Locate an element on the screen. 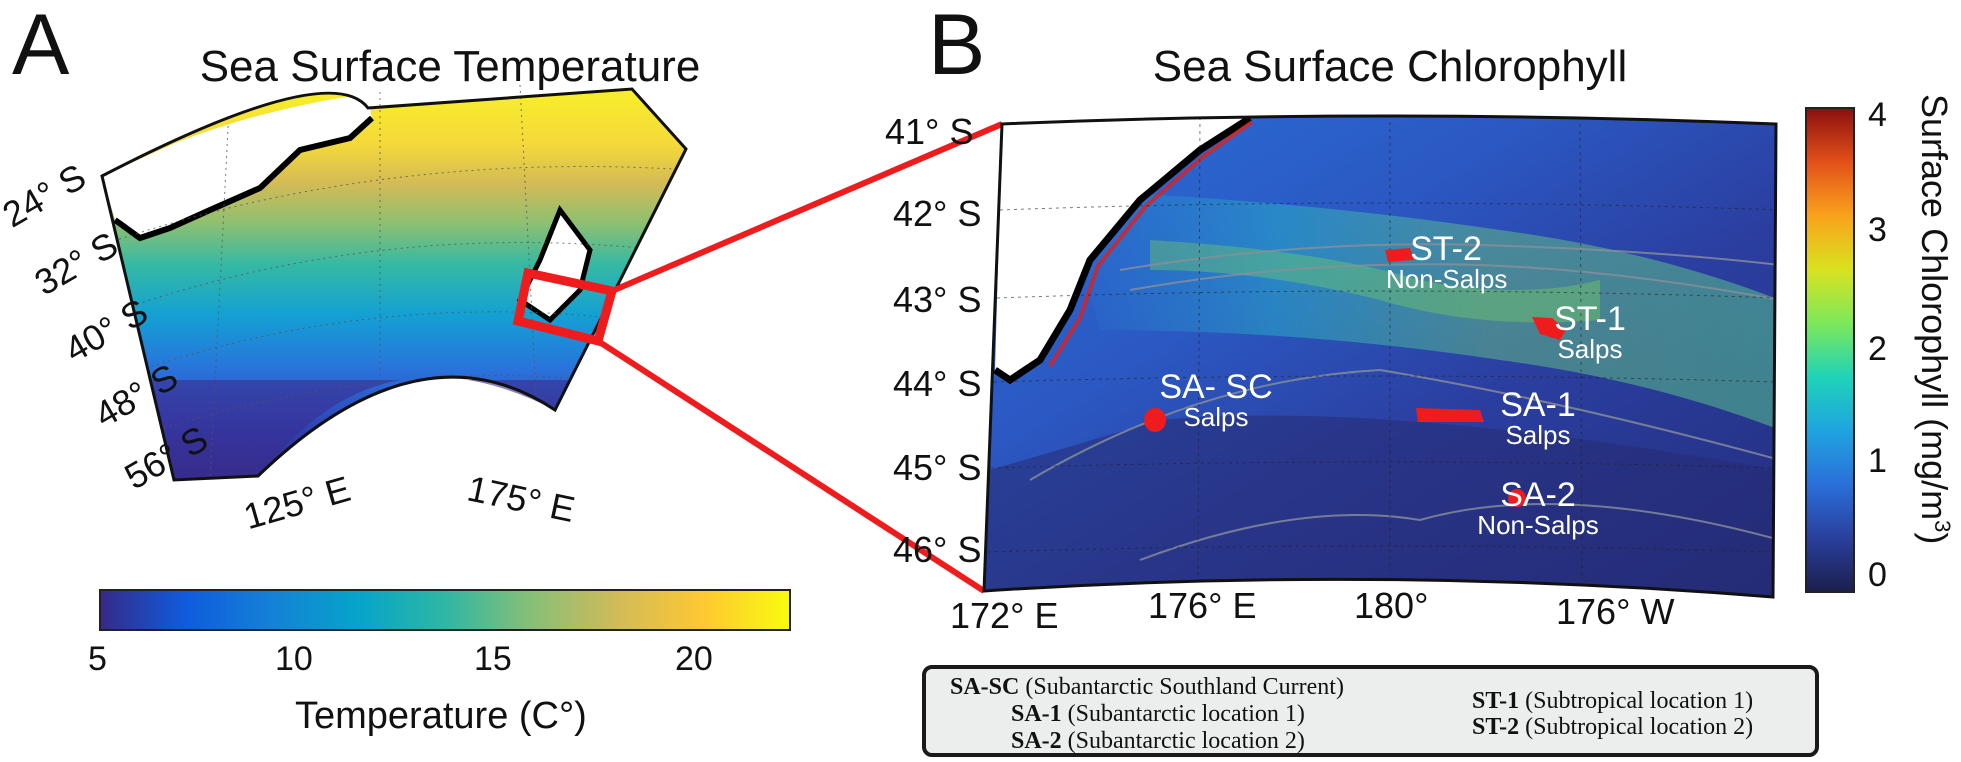  site-code-sa-2: SA-2 is located at coordinates (1538, 495).